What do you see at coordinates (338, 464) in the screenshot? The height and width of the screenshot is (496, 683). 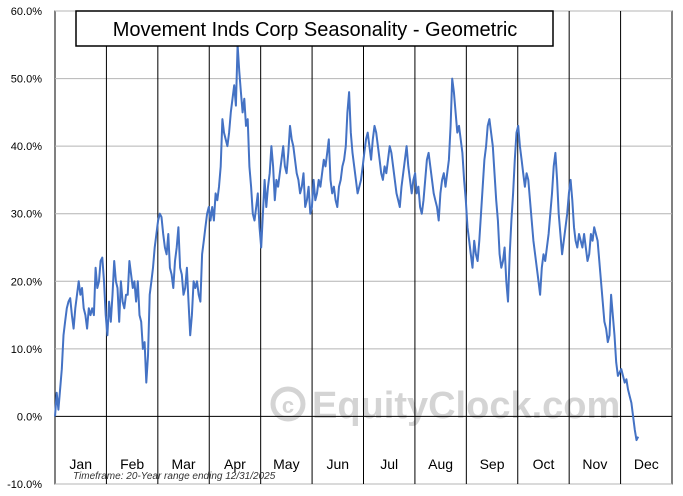 I see `month-label-jun: Jun` at bounding box center [338, 464].